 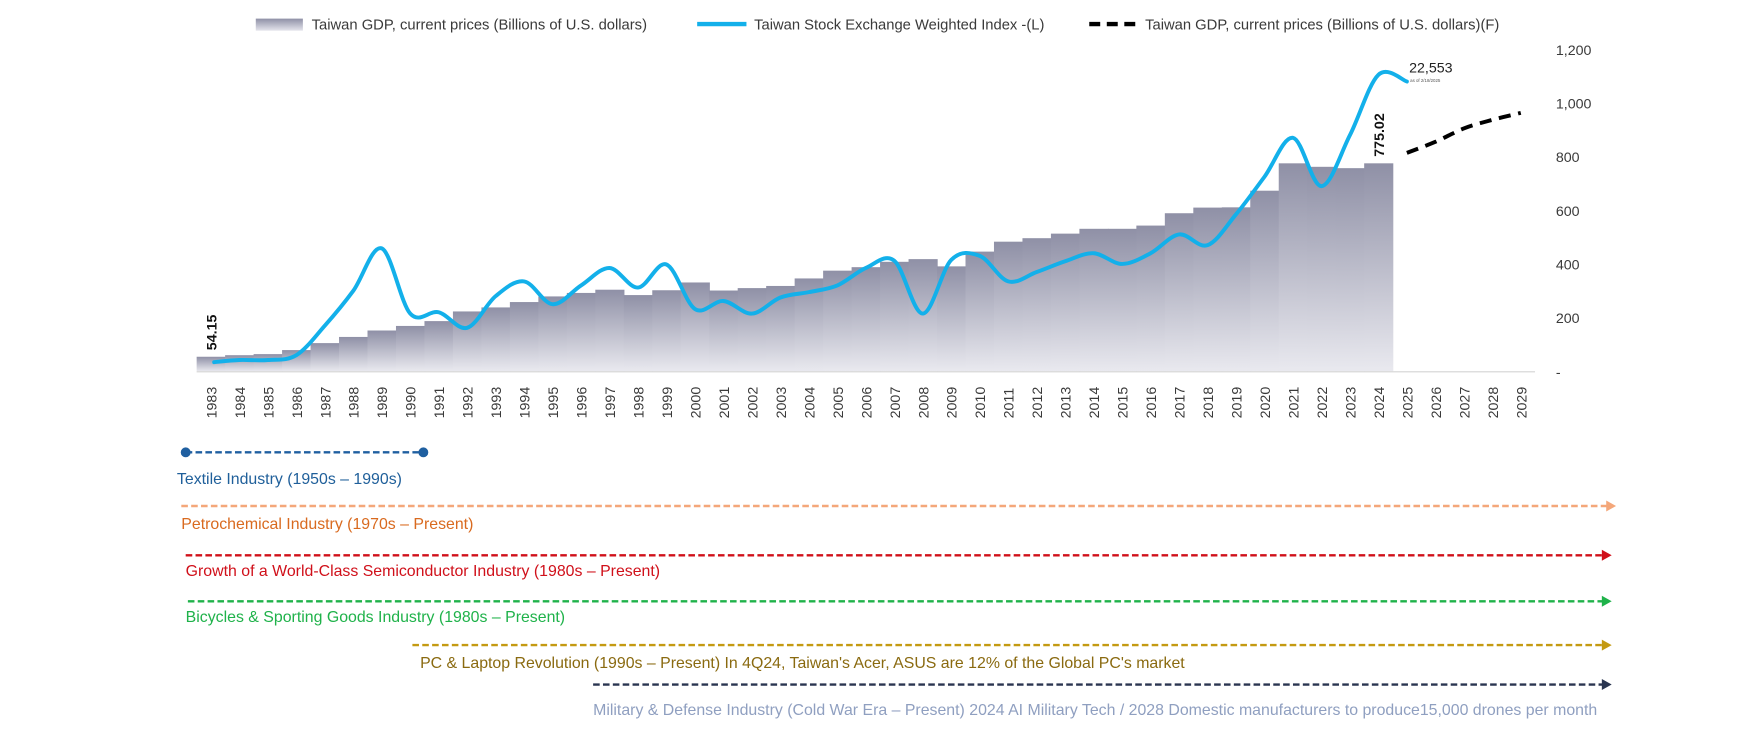 What do you see at coordinates (326, 403) in the screenshot?
I see `x-tick-label: 1987` at bounding box center [326, 403].